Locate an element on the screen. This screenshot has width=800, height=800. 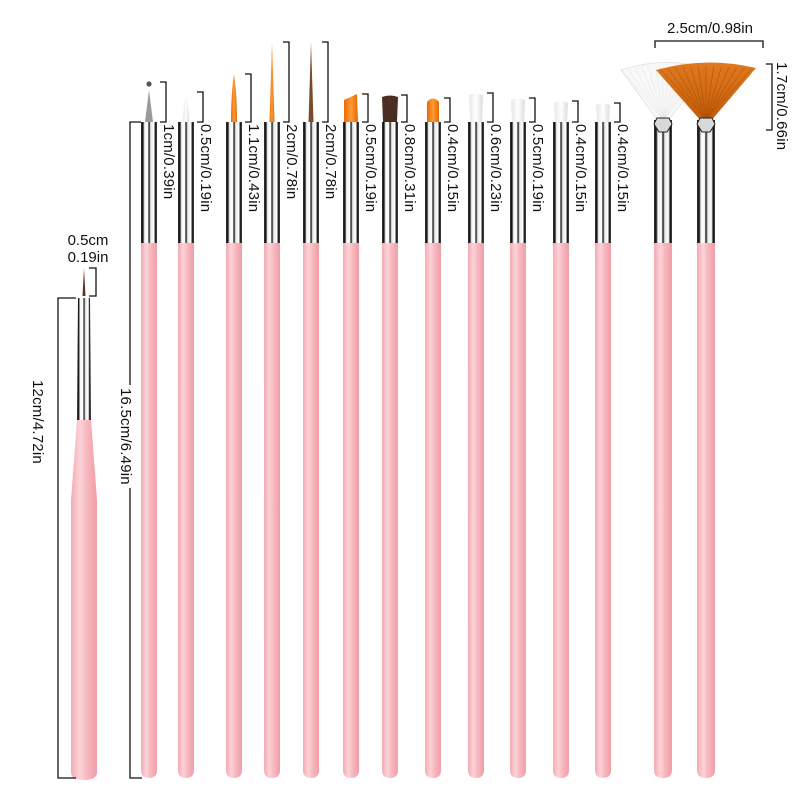
dotting-tip is located at coordinates (149, 106).